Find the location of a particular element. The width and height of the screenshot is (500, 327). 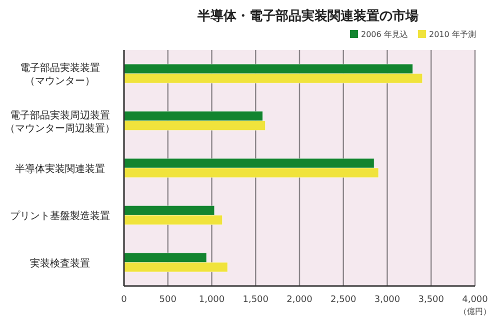

x-axis-title: （億円） is located at coordinates (475, 311).